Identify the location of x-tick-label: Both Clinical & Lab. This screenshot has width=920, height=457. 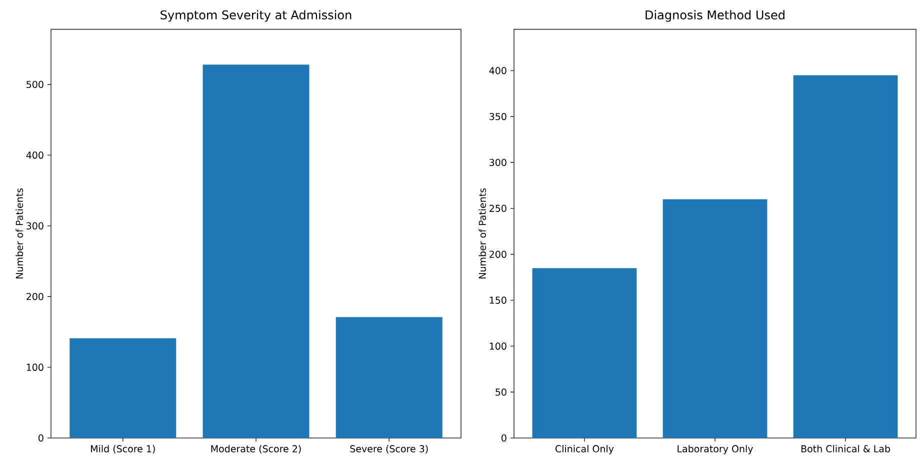
(845, 448).